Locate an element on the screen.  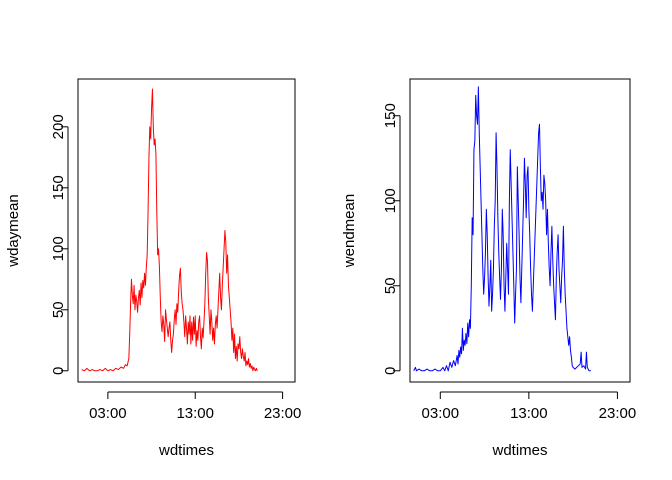
y-tick-label: 200 is located at coordinates (58, 126).